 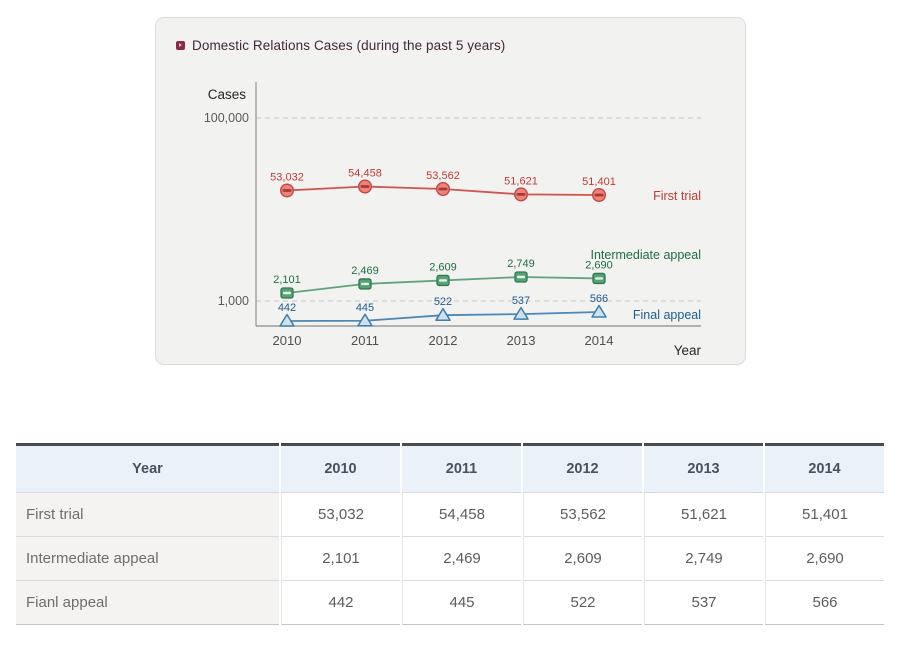 I want to click on data-label: 53,032, so click(x=287, y=177).